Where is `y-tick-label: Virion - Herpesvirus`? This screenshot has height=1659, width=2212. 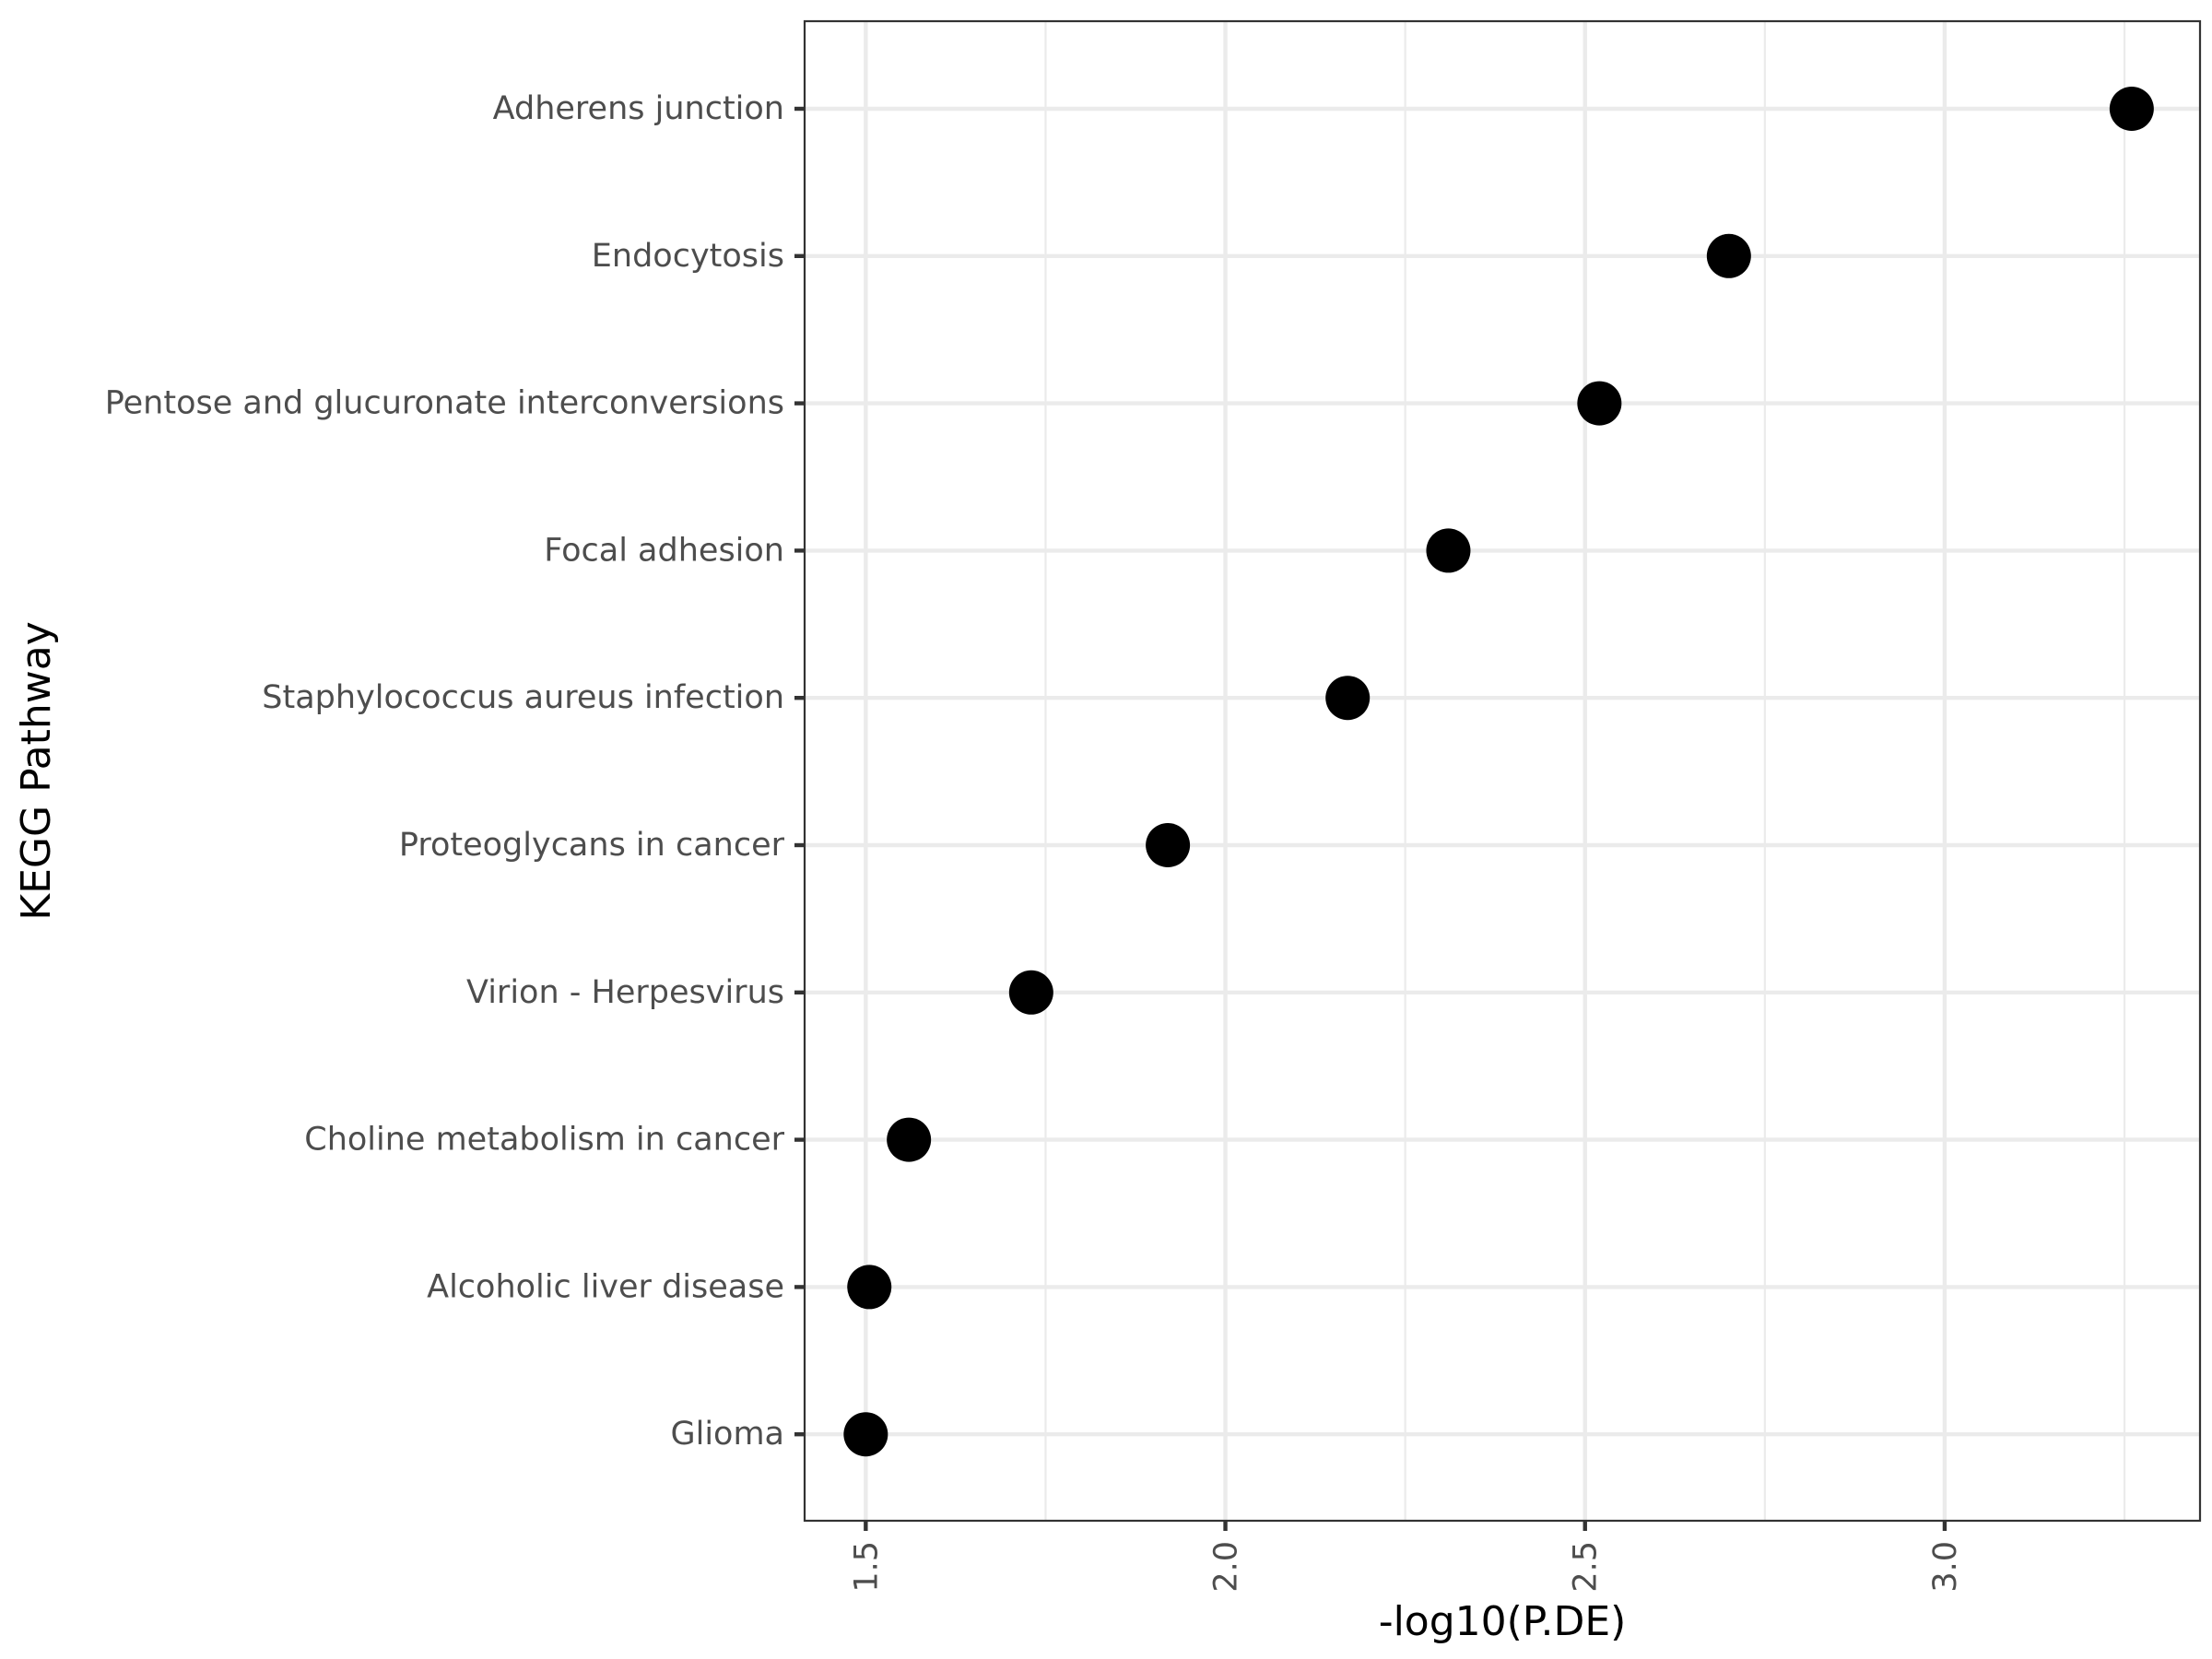 y-tick-label: Virion - Herpesvirus is located at coordinates (625, 992).